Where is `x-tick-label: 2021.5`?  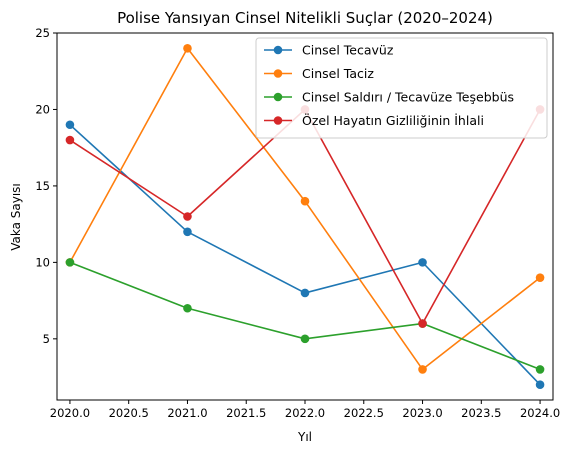 x-tick-label: 2021.5 is located at coordinates (246, 413).